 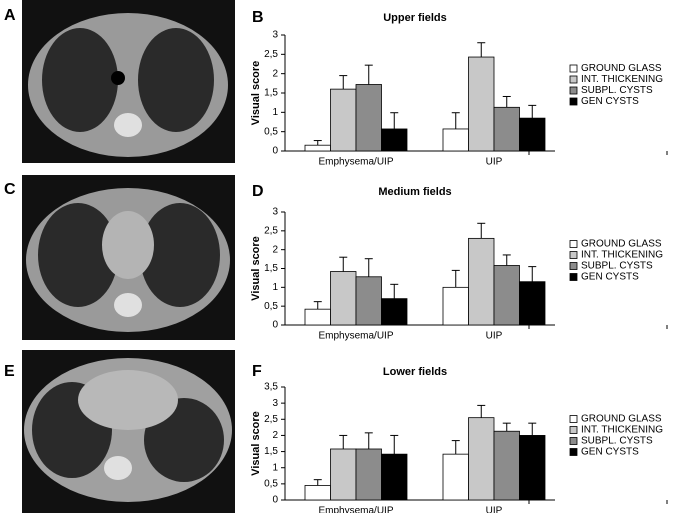 What do you see at coordinates (128, 431) in the screenshot?
I see `ct-image-e` at bounding box center [128, 431].